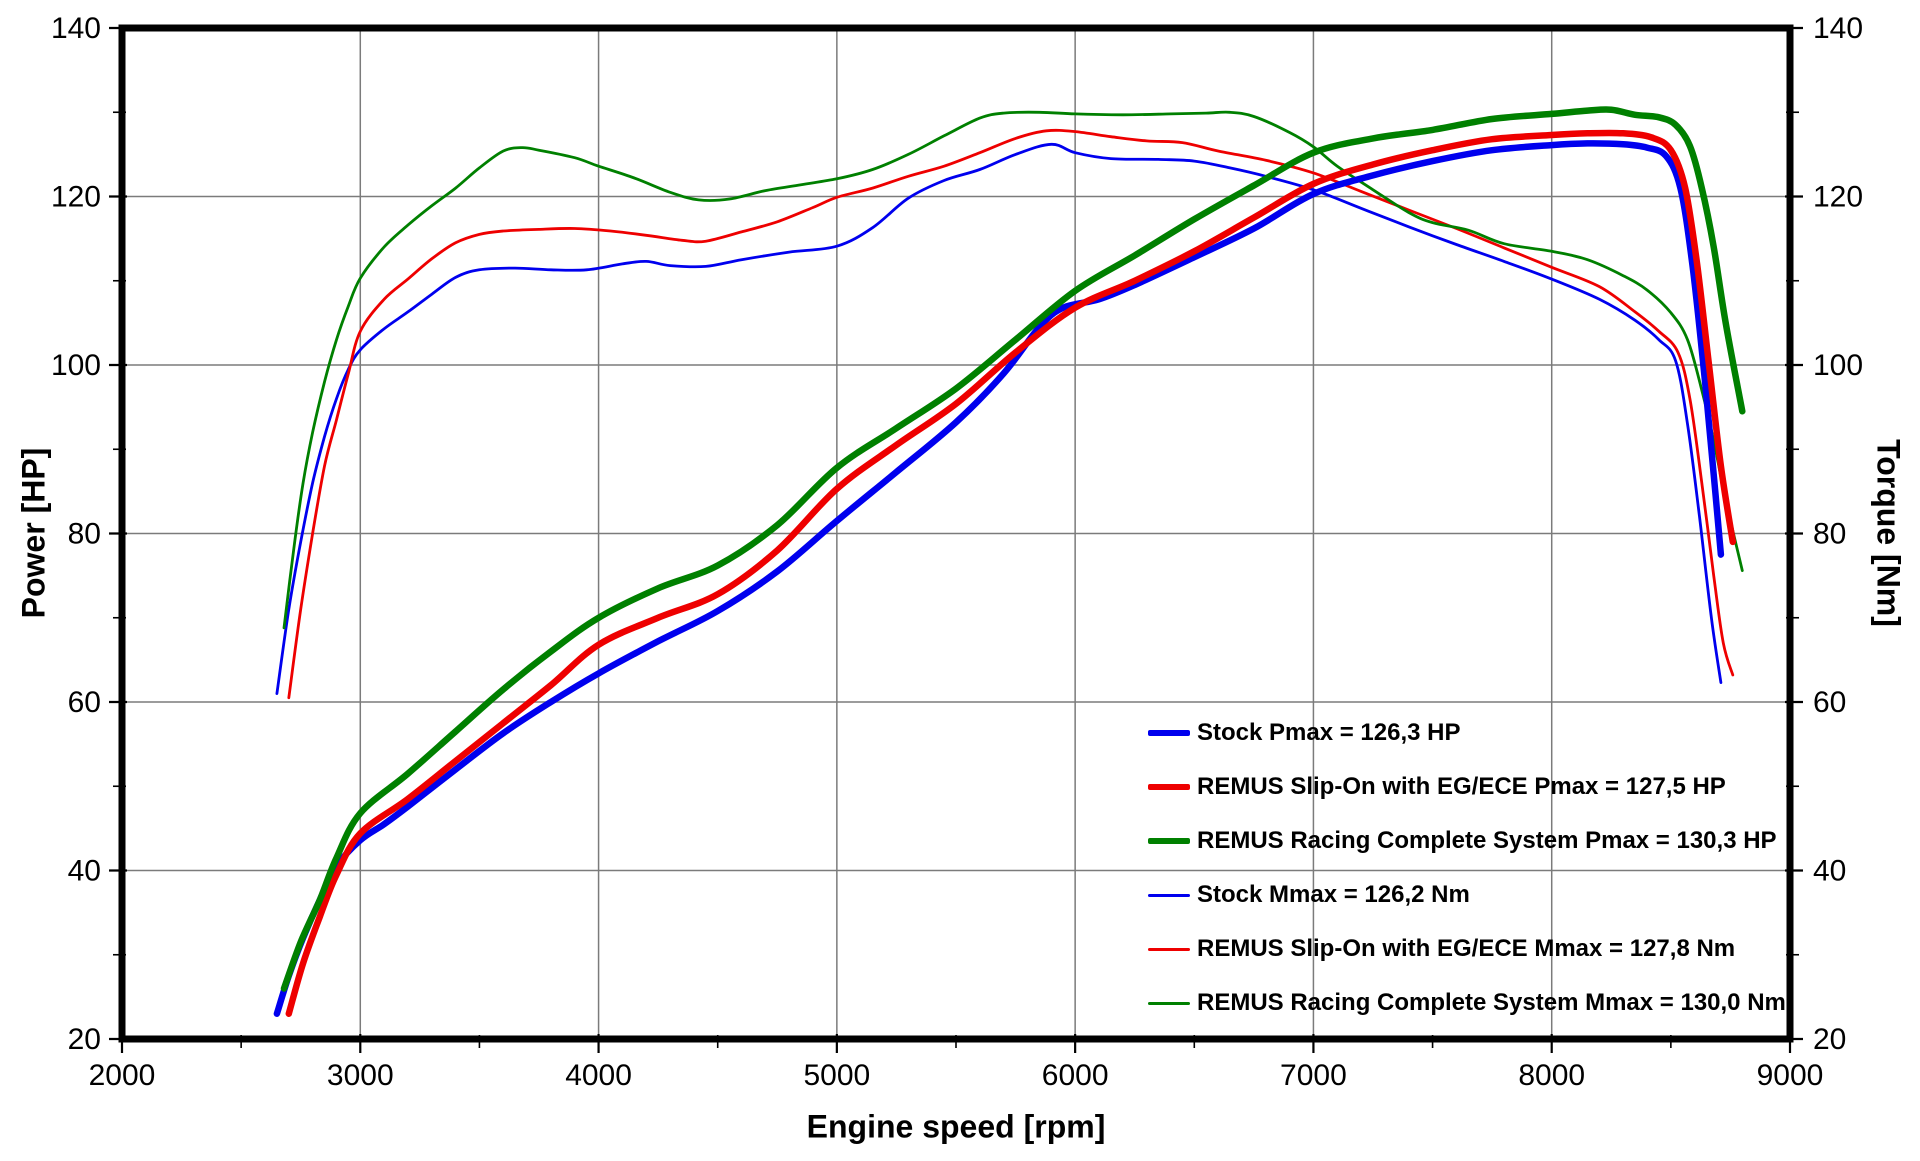 The width and height of the screenshot is (1920, 1161). I want to click on x-tick-label: 2000, so click(122, 1075).